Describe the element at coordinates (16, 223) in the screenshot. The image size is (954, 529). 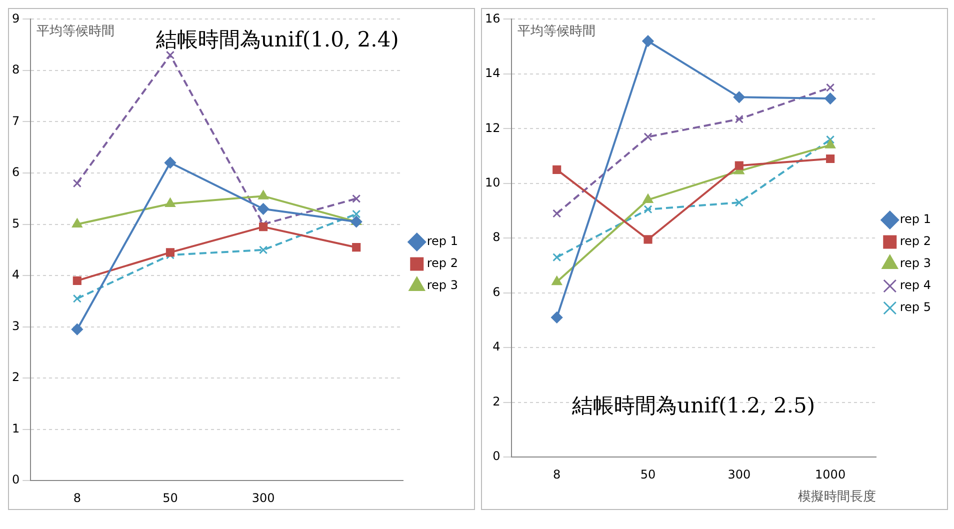
I see `y-tick-label: 5` at that location.